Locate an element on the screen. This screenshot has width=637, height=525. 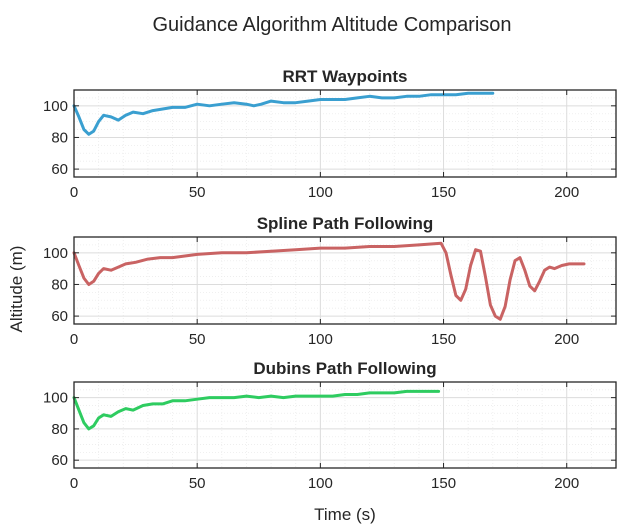
figure-title: Guidance Algorithm Altitude Comparison is located at coordinates (331, 25).